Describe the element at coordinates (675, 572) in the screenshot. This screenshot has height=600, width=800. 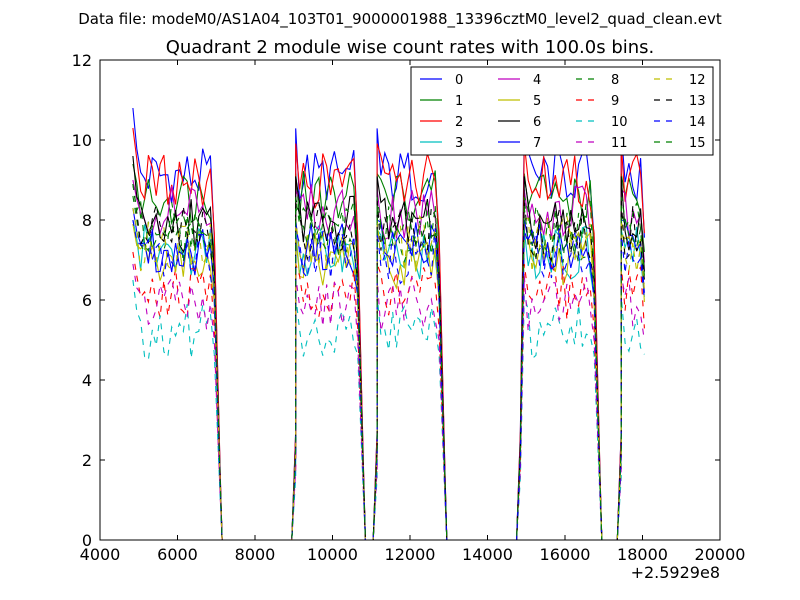
I see `x-axis-offset-label: +2.5929e8` at that location.